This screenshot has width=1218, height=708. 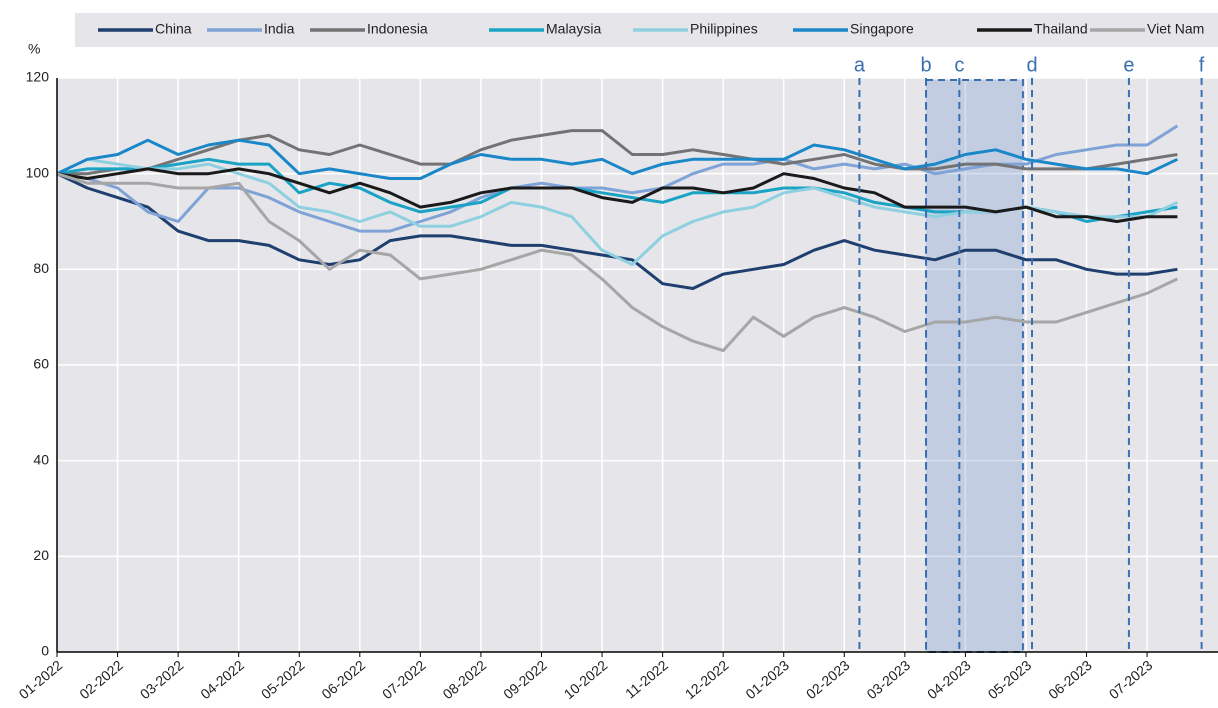 What do you see at coordinates (404, 679) in the screenshot?
I see `x-tick-label: 07-2022` at bounding box center [404, 679].